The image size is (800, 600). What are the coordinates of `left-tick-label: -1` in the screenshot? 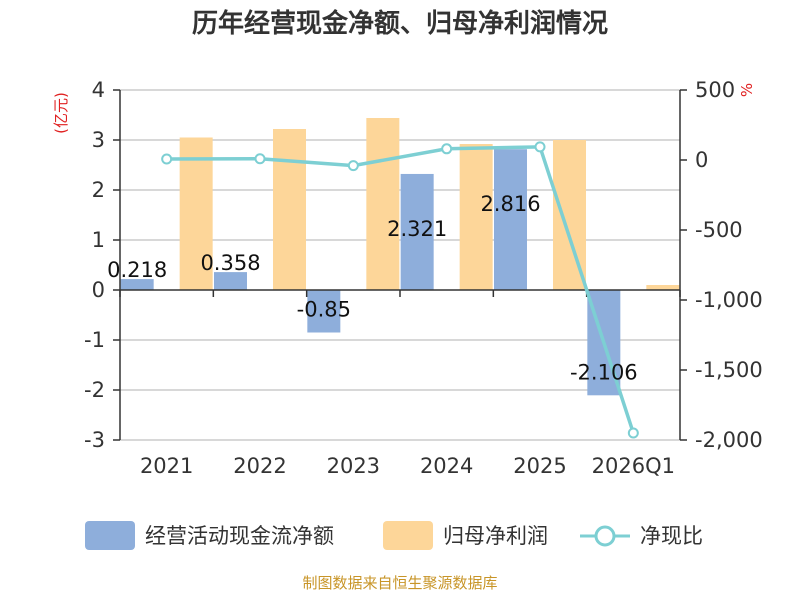 It's located at (94, 340).